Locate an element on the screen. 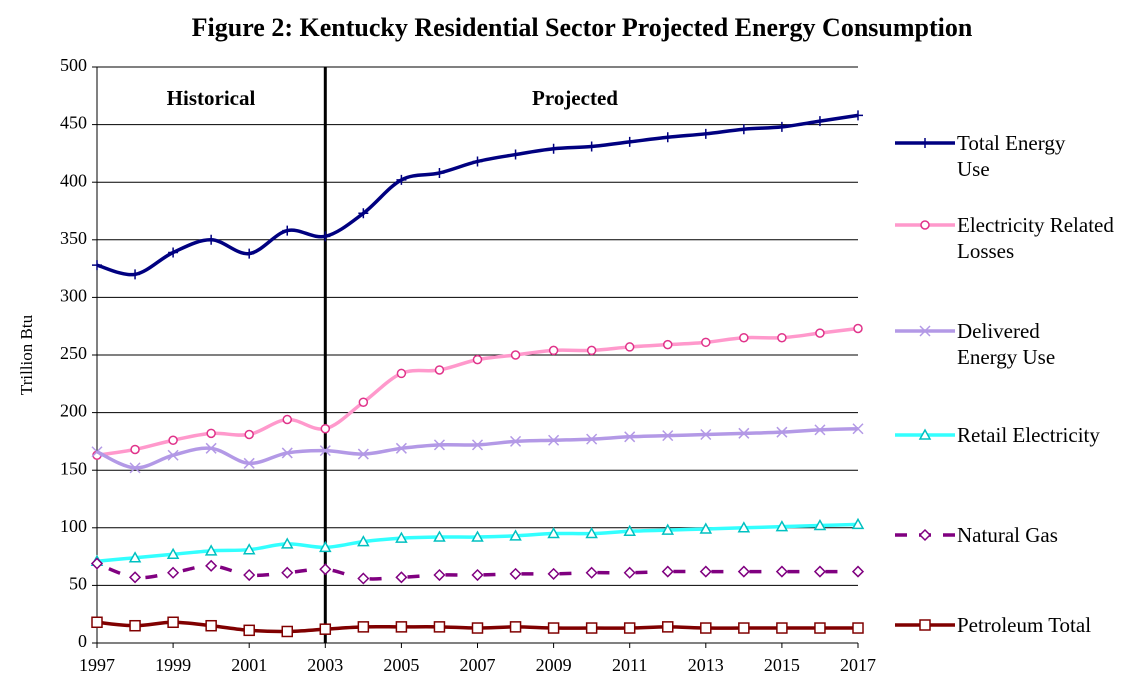  x-tick-label: 2011 is located at coordinates (629, 665).